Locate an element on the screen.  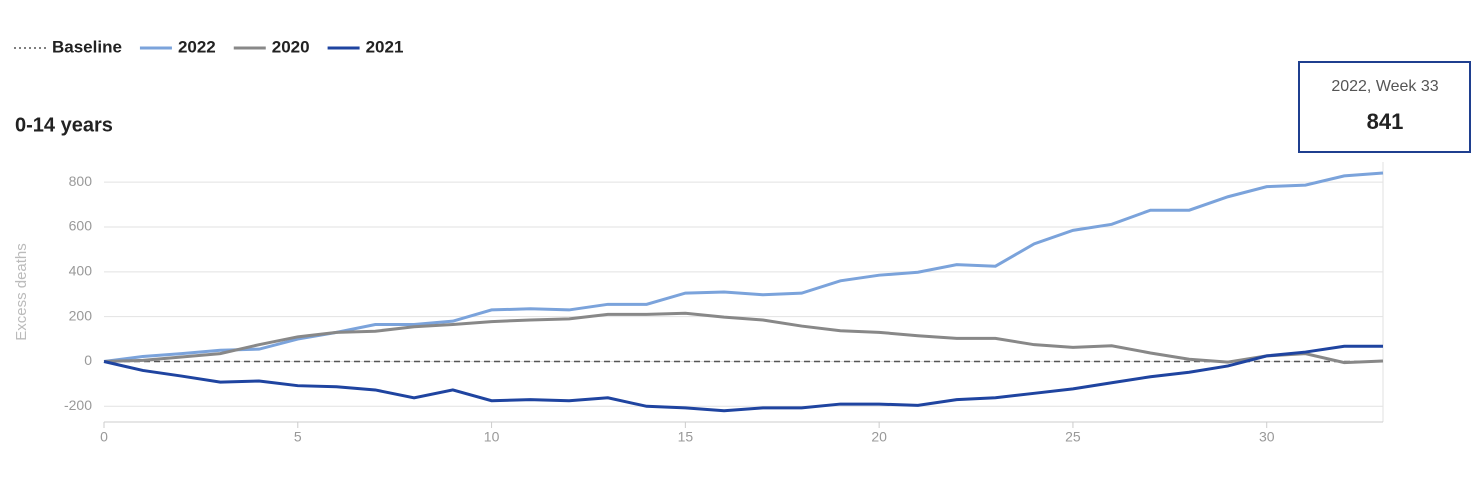
legend-label: Baseline is located at coordinates (87, 46).